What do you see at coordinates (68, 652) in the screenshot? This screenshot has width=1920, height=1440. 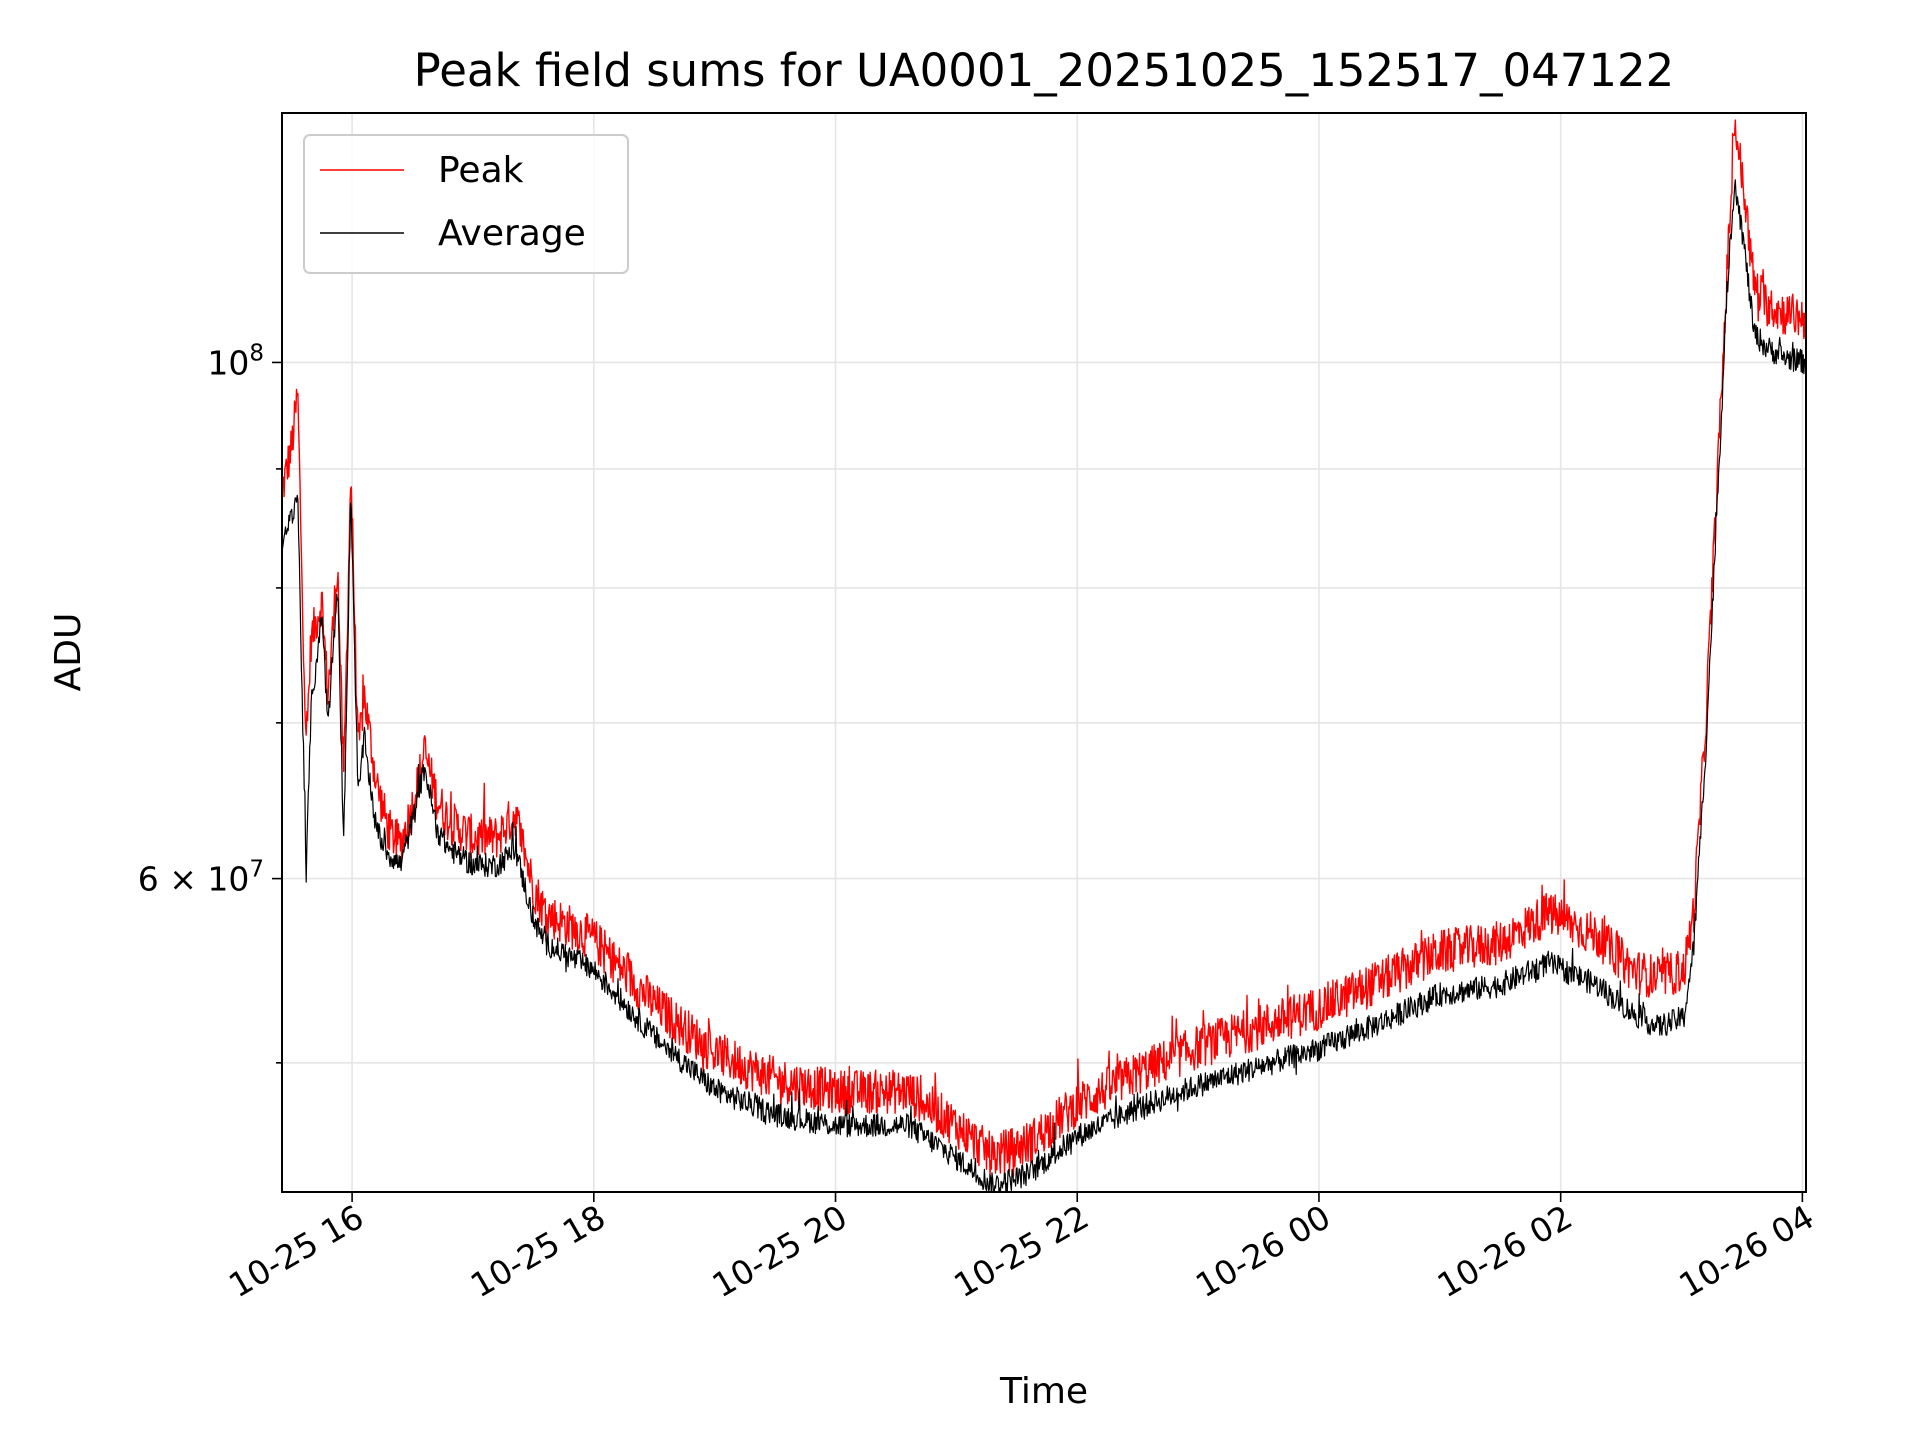 I see `y-axis-label: ADU` at bounding box center [68, 652].